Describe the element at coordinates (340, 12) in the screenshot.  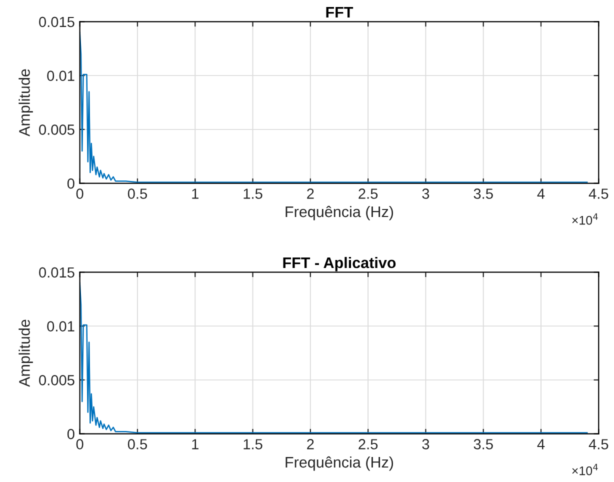
I see `chart-title: FFT` at that location.